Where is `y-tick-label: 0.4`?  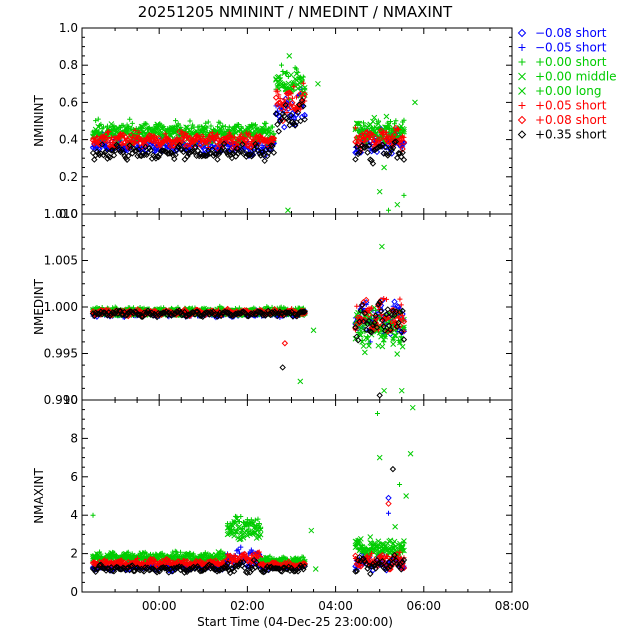 y-tick-label: 0.4 is located at coordinates (68, 140).